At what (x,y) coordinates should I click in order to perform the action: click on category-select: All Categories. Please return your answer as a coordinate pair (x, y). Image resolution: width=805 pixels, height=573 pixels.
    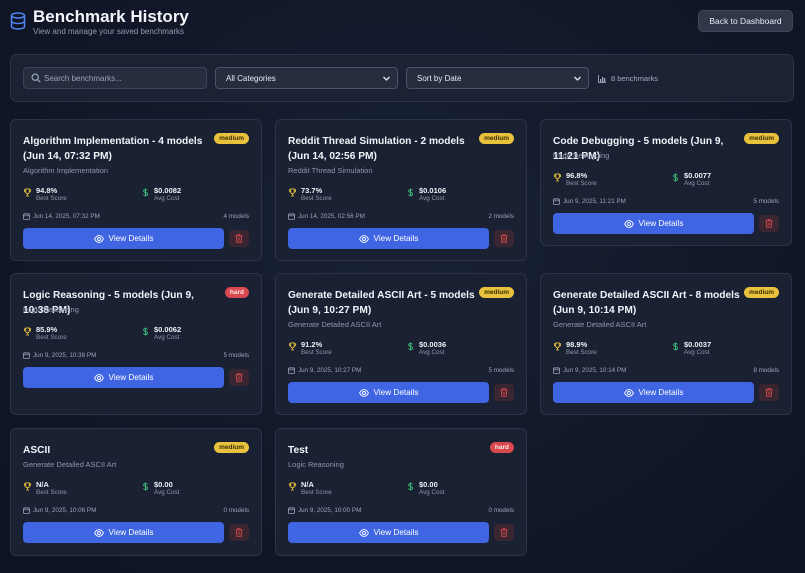
    Looking at the image, I should click on (306, 78).